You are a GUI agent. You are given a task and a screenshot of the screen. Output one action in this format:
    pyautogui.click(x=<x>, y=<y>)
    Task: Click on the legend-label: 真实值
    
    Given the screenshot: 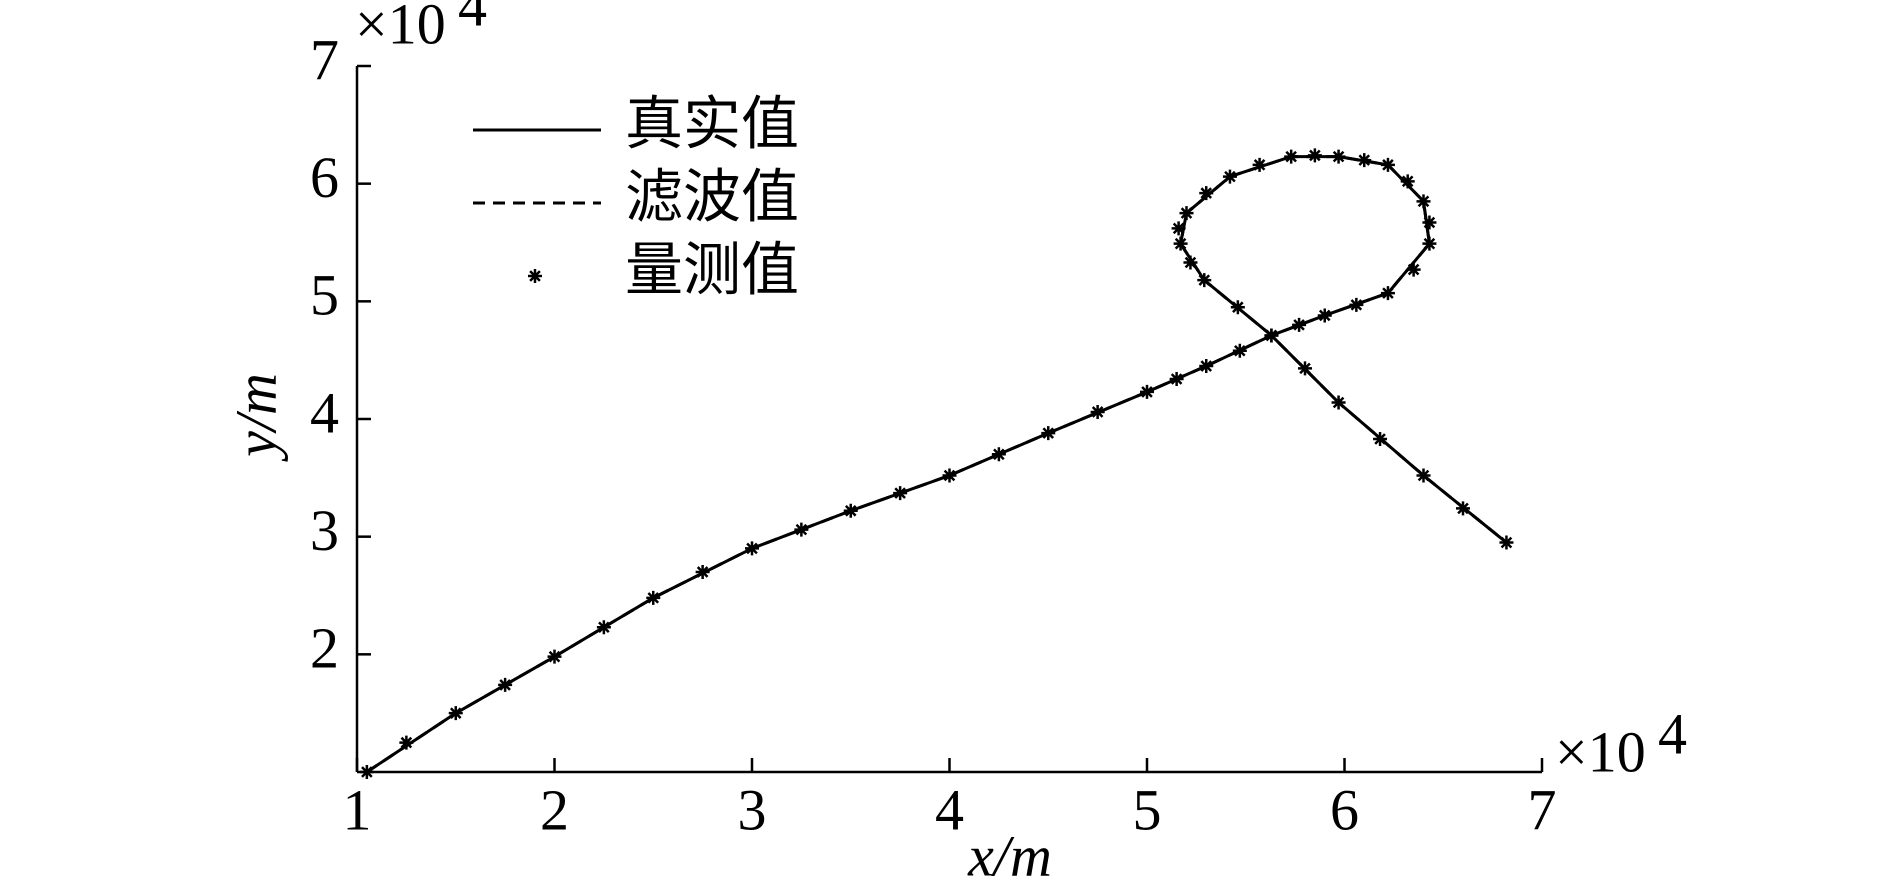 What is the action you would take?
    pyautogui.click(x=712, y=123)
    